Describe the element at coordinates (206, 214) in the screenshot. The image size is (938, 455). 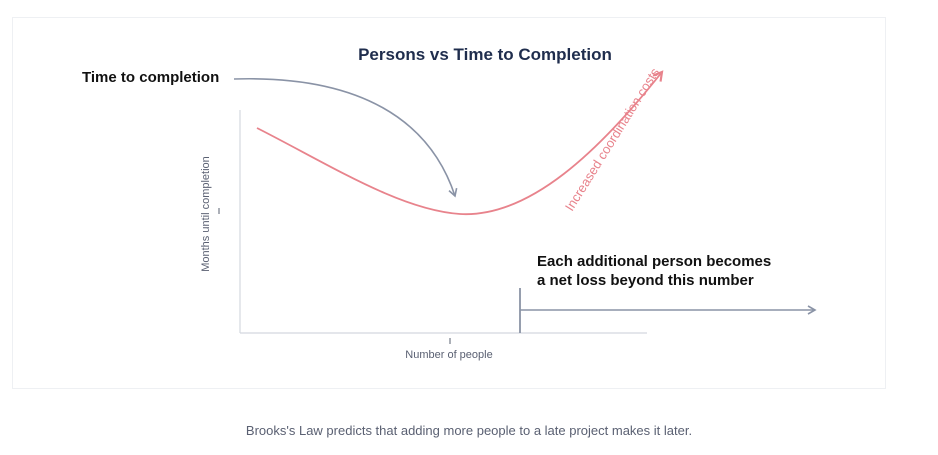
I see `y-axis-label: Months until completion` at that location.